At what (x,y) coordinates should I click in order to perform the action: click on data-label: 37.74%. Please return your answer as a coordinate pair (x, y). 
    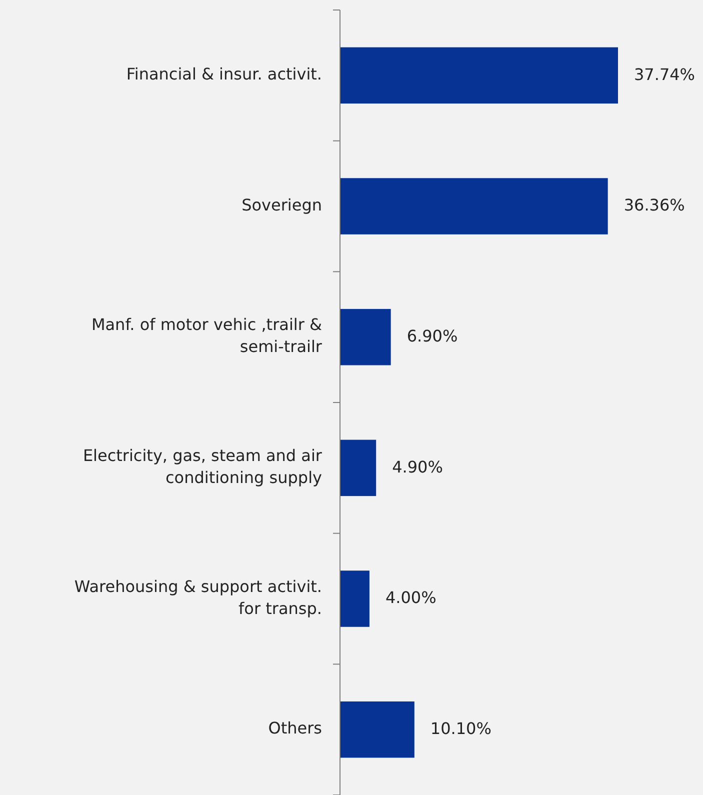
    Looking at the image, I should click on (665, 74).